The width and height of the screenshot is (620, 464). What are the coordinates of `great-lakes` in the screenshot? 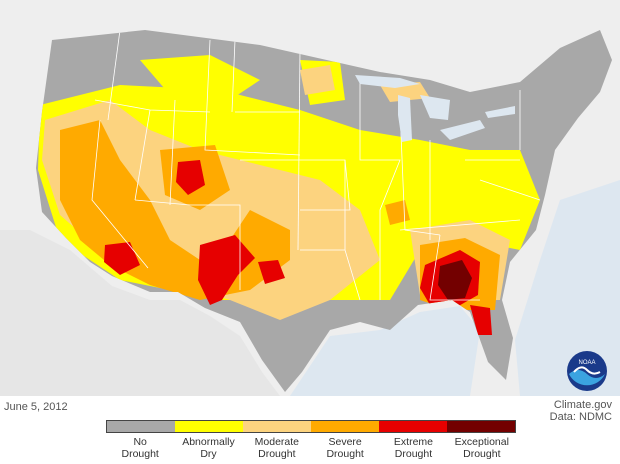 It's located at (435, 108).